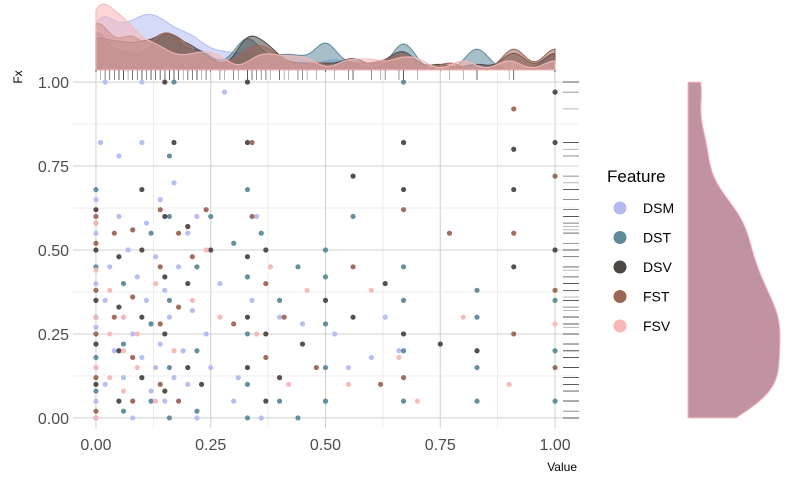 The width and height of the screenshot is (787, 486). What do you see at coordinates (656, 297) in the screenshot?
I see `legend-label: FST` at bounding box center [656, 297].